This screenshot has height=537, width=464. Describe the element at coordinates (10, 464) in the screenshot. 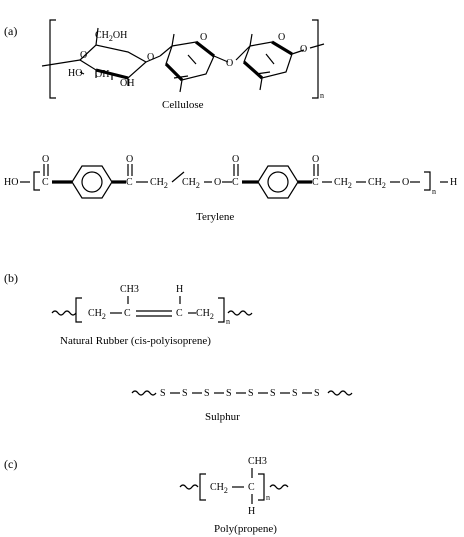

I see `panel-label-c: (c)` at that location.